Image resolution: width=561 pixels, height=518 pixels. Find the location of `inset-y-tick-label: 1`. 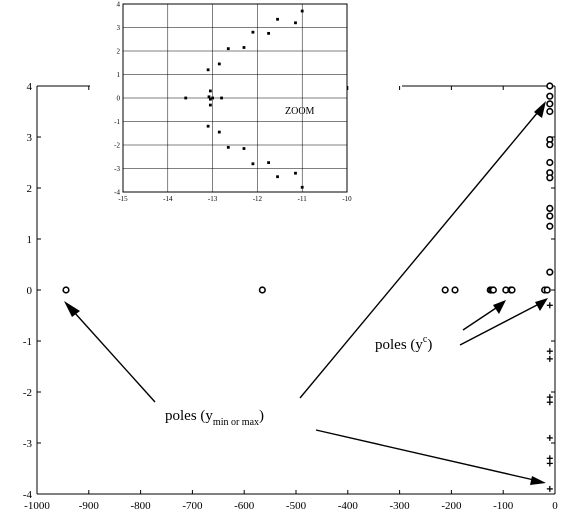

inset-y-tick-label: 1 is located at coordinates (119, 75).